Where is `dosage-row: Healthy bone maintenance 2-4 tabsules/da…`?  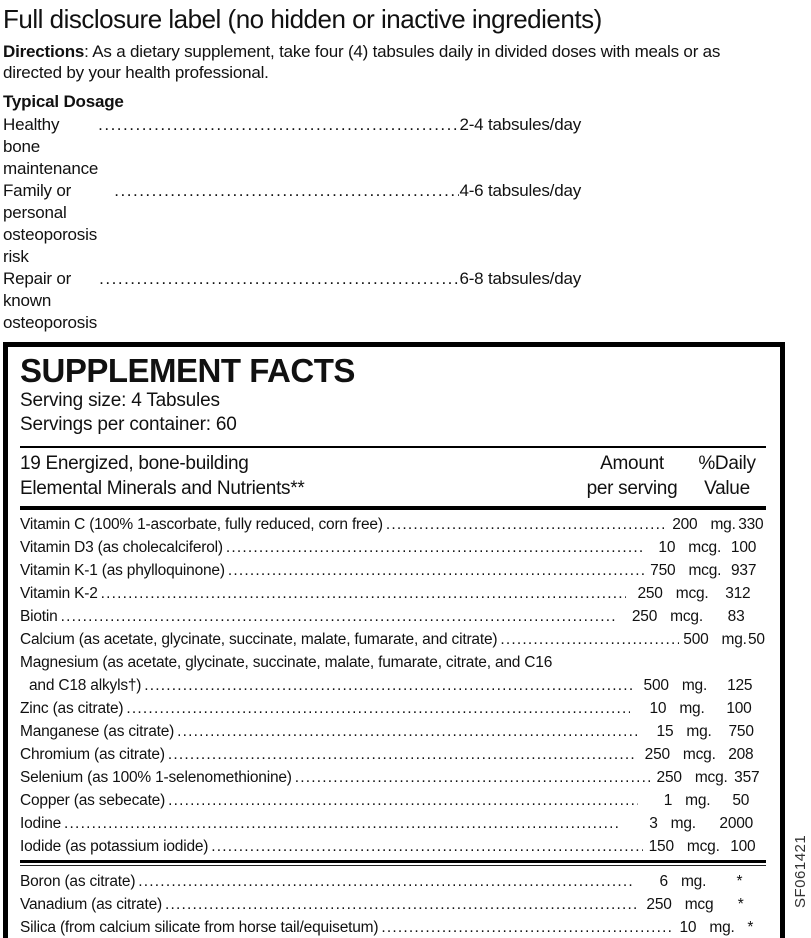 dosage-row: Healthy bone maintenance 2-4 tabsules/da… is located at coordinates (292, 147).